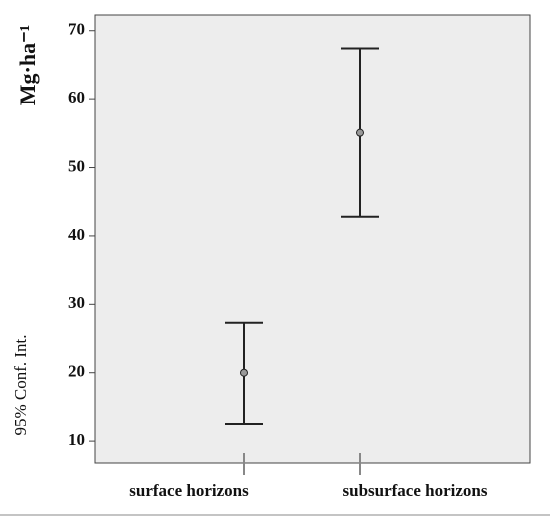  What do you see at coordinates (76, 29) in the screenshot?
I see `y-tick-label: 70` at bounding box center [76, 29].